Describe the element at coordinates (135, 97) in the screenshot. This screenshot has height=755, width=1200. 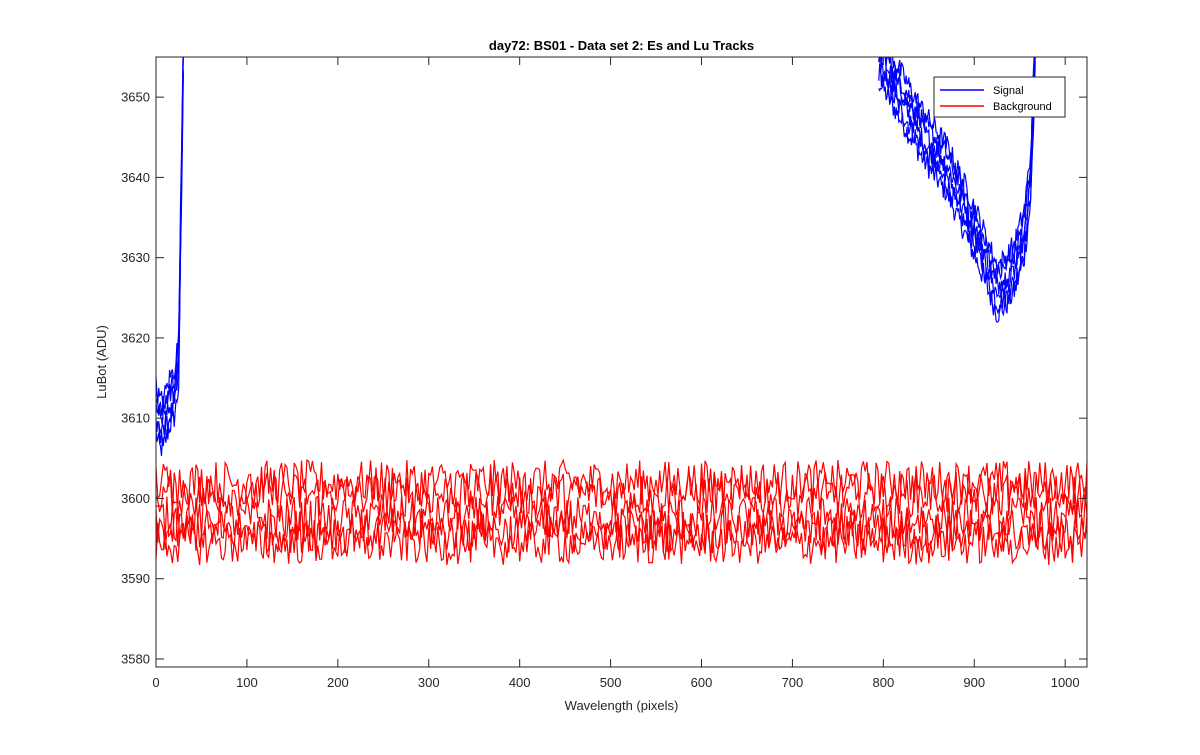
I see `y-tick-label: 3650` at that location.